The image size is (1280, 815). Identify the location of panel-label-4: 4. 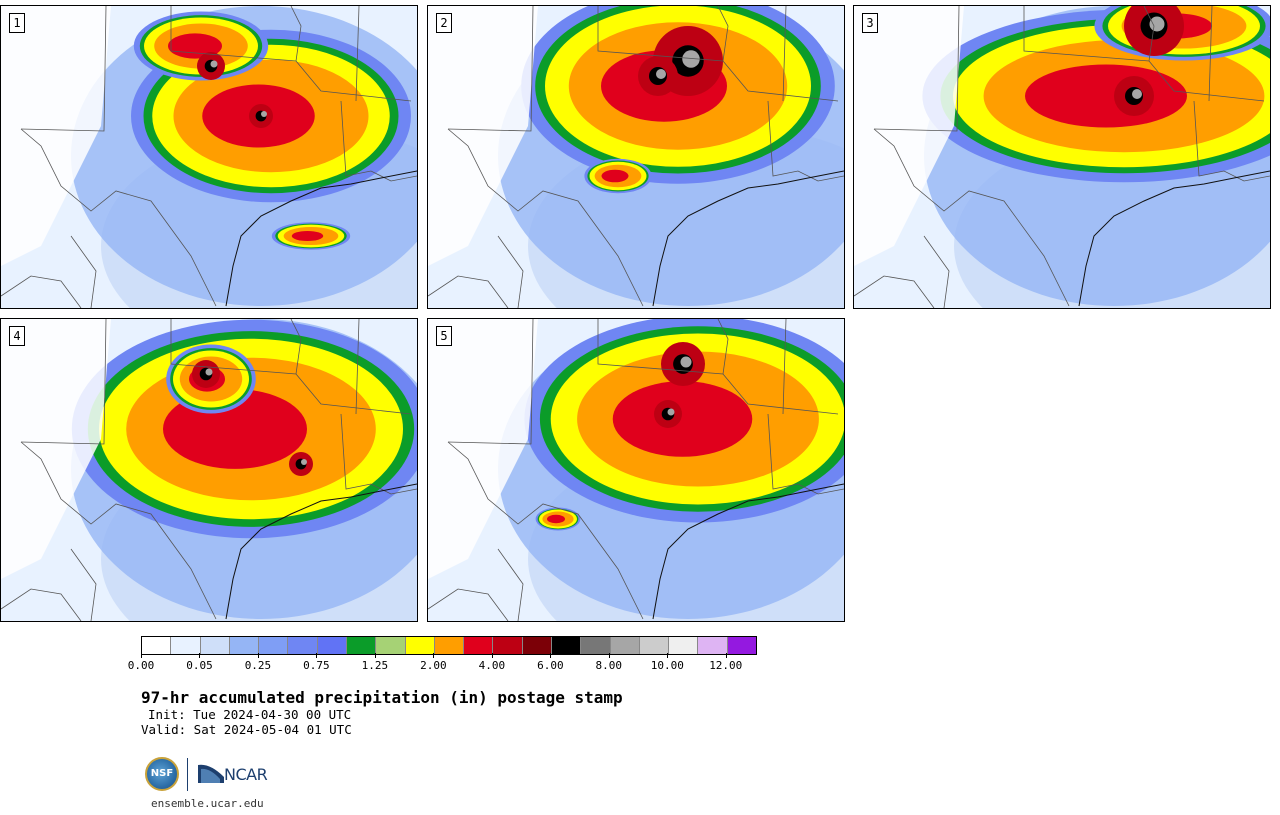
(17, 336).